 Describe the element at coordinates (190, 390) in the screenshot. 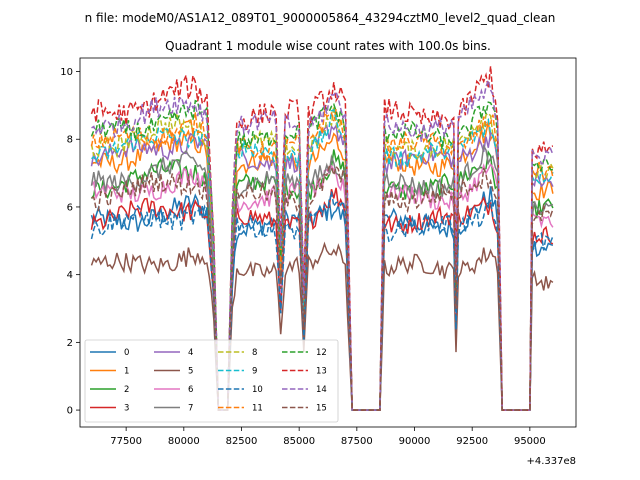

I see `legend-label-6: 6` at that location.